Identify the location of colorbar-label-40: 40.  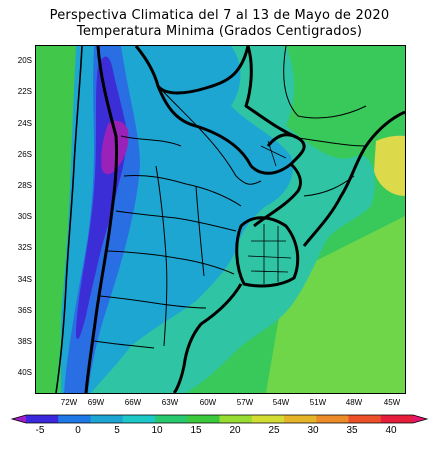
(391, 430).